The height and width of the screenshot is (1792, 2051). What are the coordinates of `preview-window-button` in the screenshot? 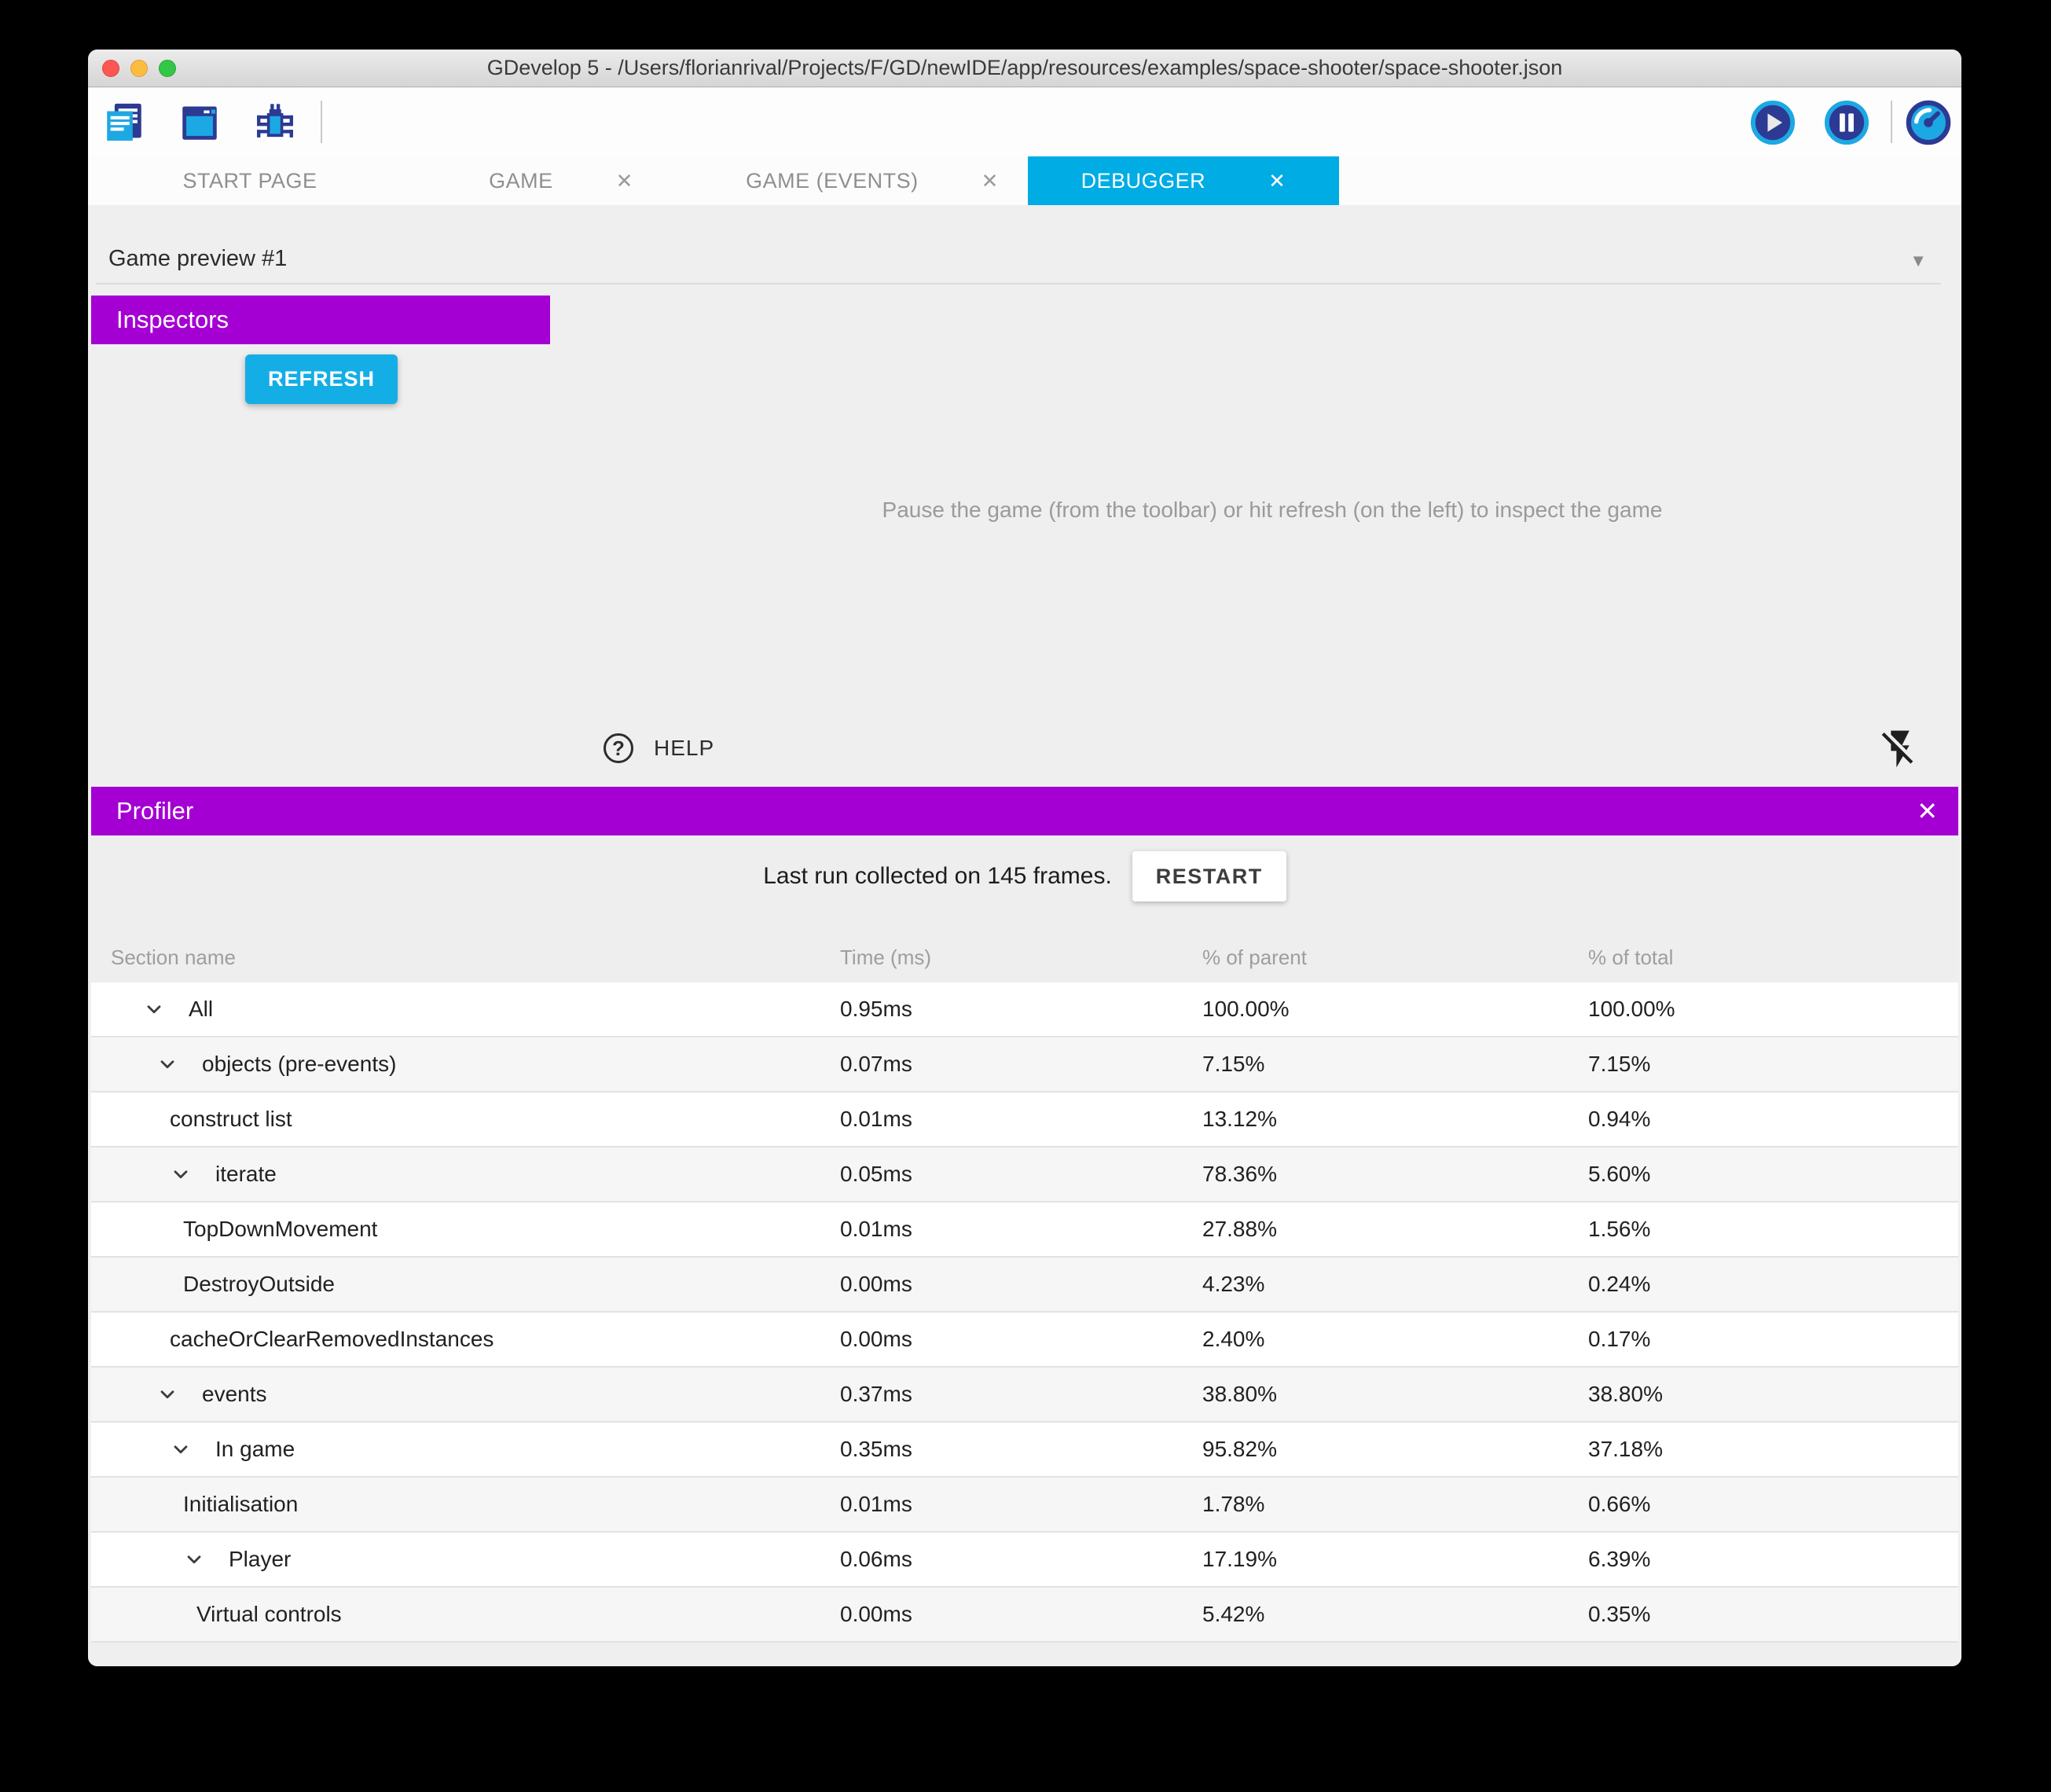 It's located at (199, 122).